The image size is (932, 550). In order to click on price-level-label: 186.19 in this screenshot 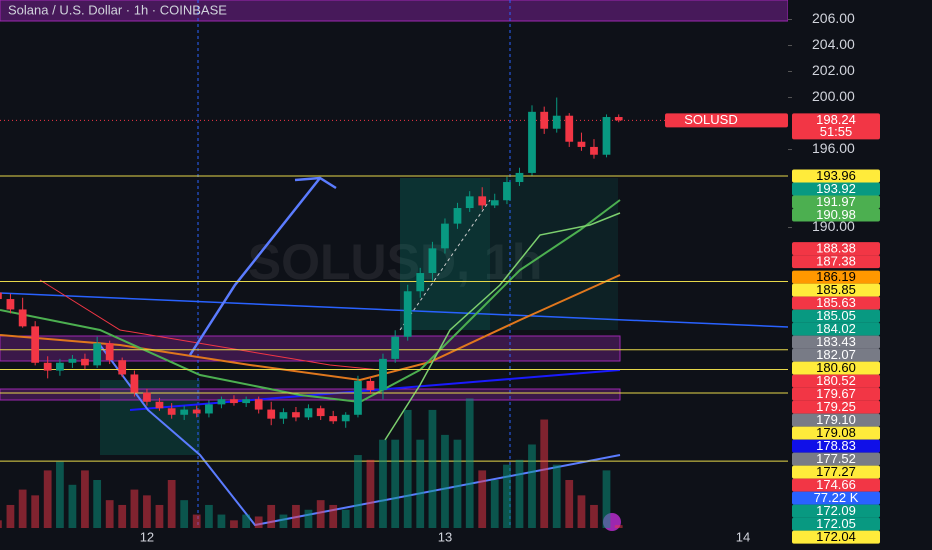, I will do `click(836, 276)`.